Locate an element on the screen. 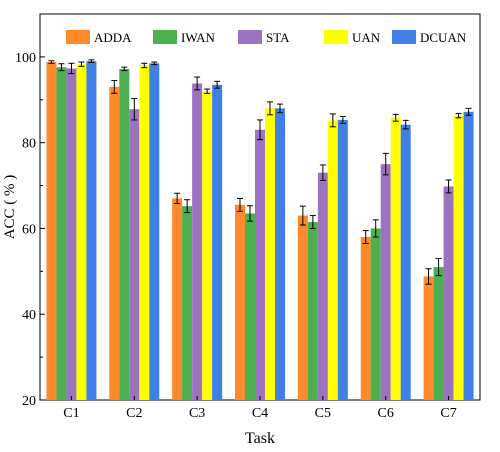  errorbar-sta-c2 is located at coordinates (134, 109).